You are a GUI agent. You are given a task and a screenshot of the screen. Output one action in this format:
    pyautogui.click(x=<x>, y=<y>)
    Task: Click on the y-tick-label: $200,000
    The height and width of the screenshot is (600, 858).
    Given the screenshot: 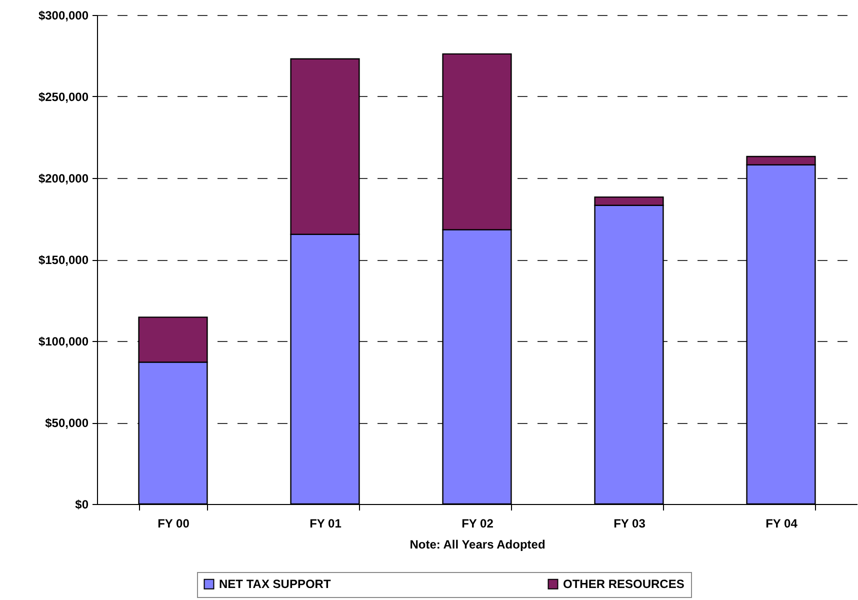 What is the action you would take?
    pyautogui.click(x=63, y=179)
    